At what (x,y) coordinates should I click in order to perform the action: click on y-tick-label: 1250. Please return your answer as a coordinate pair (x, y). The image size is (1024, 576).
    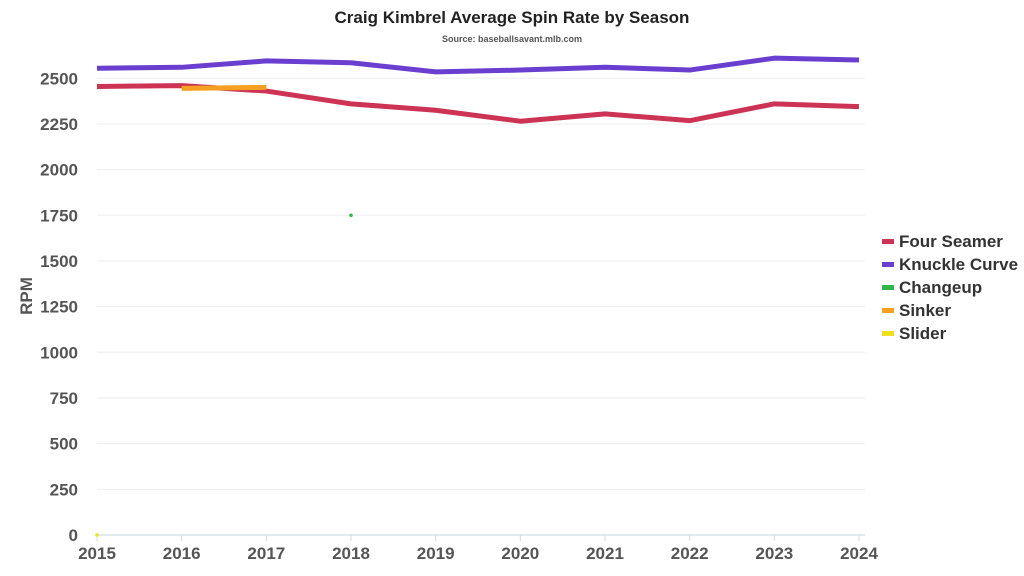
    Looking at the image, I should click on (59, 307).